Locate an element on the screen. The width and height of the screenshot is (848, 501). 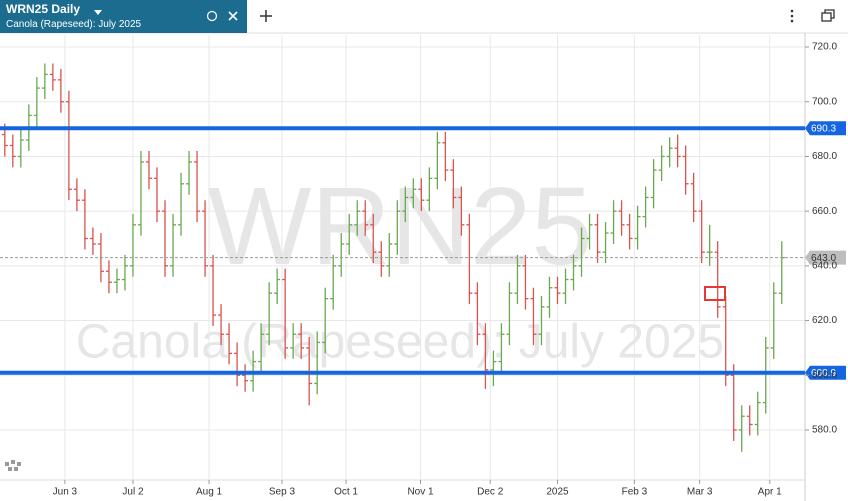
y-tick-label: 680.0 is located at coordinates (824, 156).